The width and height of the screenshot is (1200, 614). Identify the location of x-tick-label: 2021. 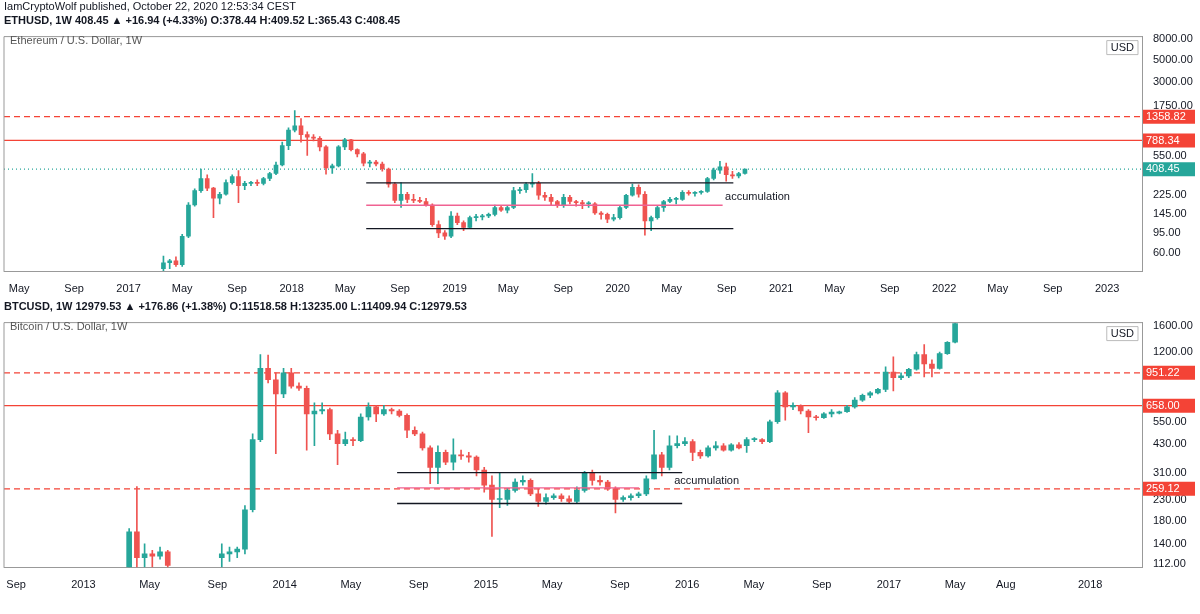
(781, 288).